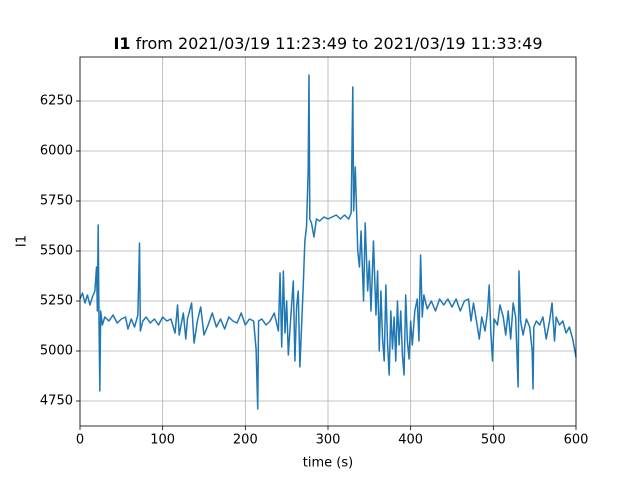 The image size is (640, 480). I want to click on y-axis-label: I1, so click(22, 241).